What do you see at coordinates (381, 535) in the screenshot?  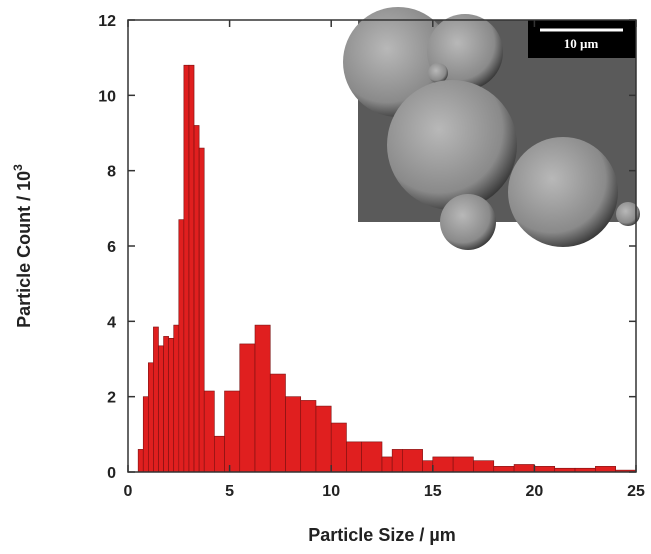 I see `x-axis-label: Particle Size / µm` at bounding box center [381, 535].